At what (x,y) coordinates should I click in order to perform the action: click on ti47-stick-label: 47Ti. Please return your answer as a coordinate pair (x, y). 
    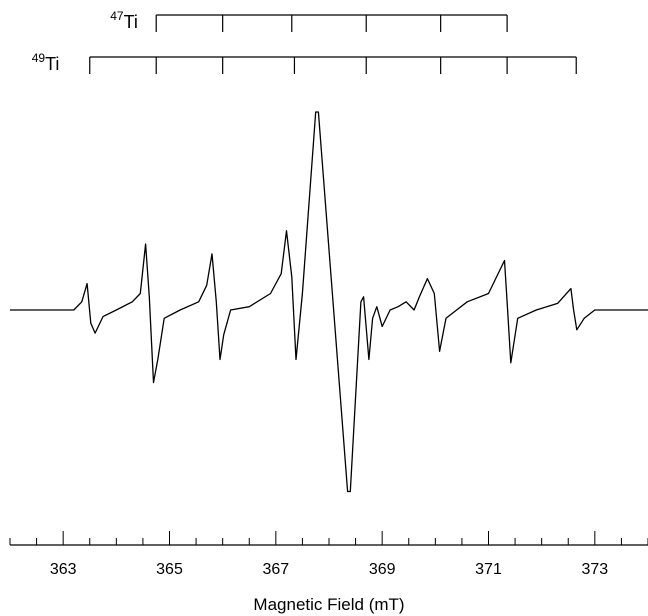
    Looking at the image, I should click on (124, 20).